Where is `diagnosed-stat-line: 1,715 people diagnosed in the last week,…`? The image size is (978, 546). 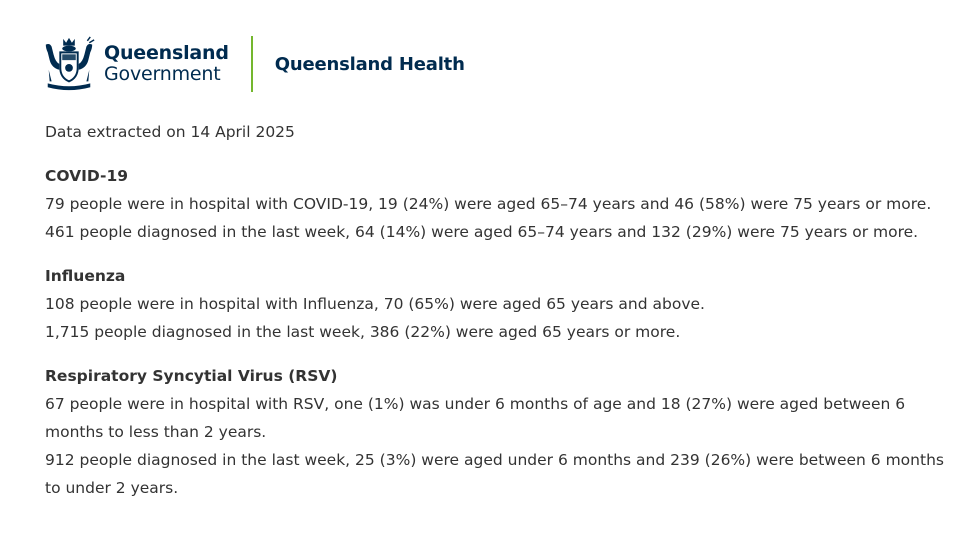 diagnosed-stat-line: 1,715 people diagnosed in the last week,… is located at coordinates (363, 332).